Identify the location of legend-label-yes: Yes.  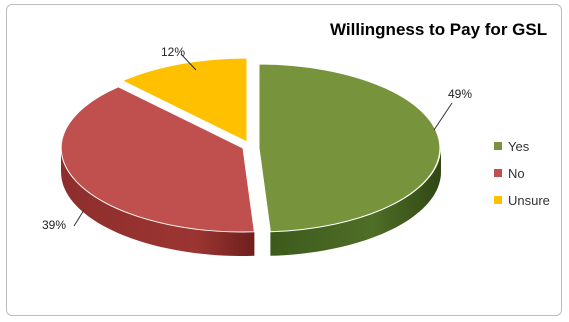
(519, 146).